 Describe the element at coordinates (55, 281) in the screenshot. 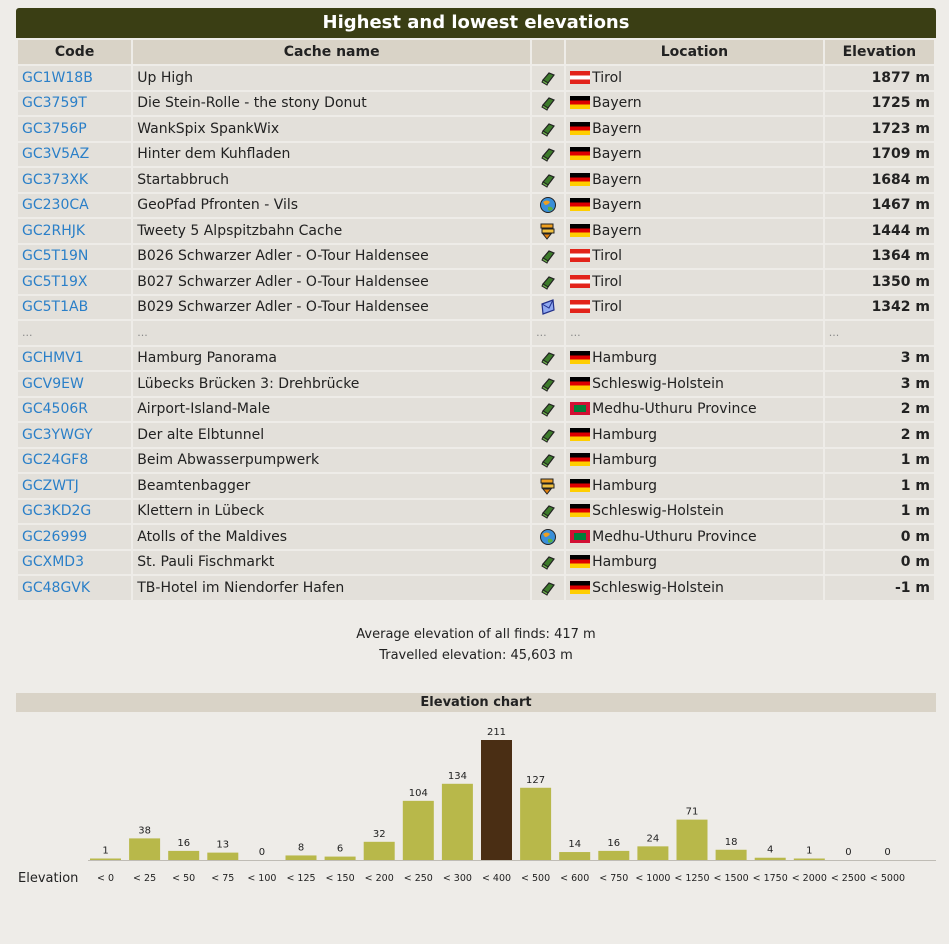

I see `cache-code-link: GC5T19X` at that location.